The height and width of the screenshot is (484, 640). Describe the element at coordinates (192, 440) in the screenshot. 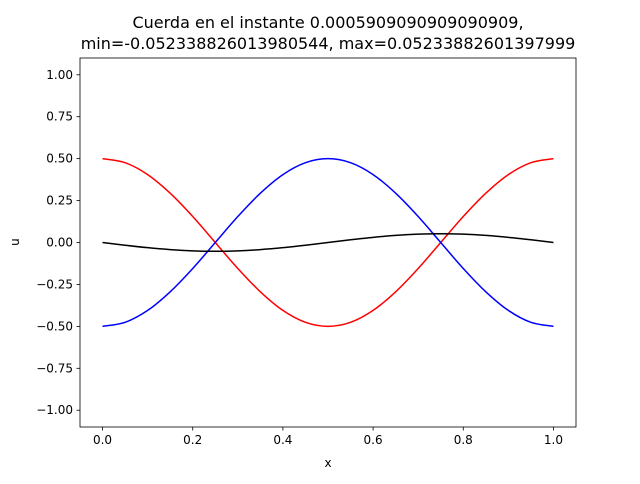

I see `x-tick-label: 0.2` at that location.